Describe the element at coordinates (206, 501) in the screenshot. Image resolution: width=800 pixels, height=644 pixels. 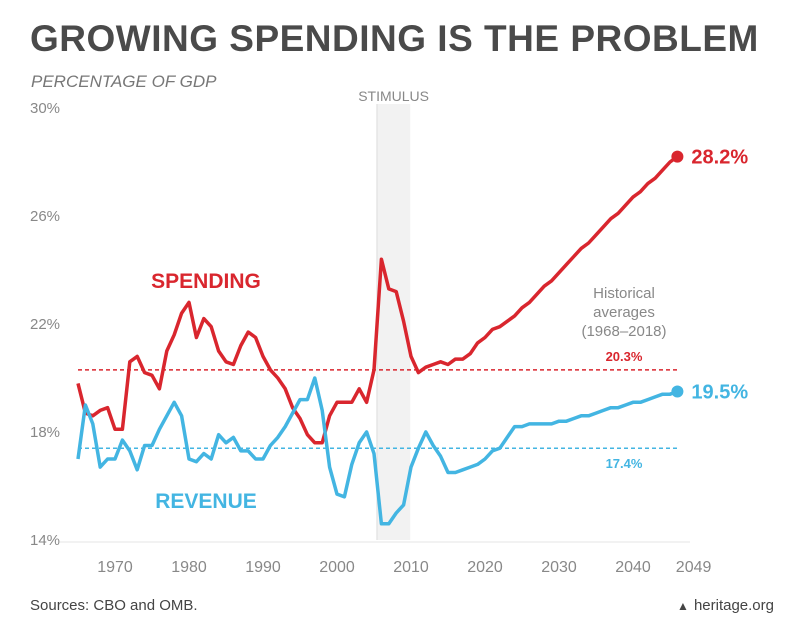
I see `revenue-series-label: REVENUE` at that location.